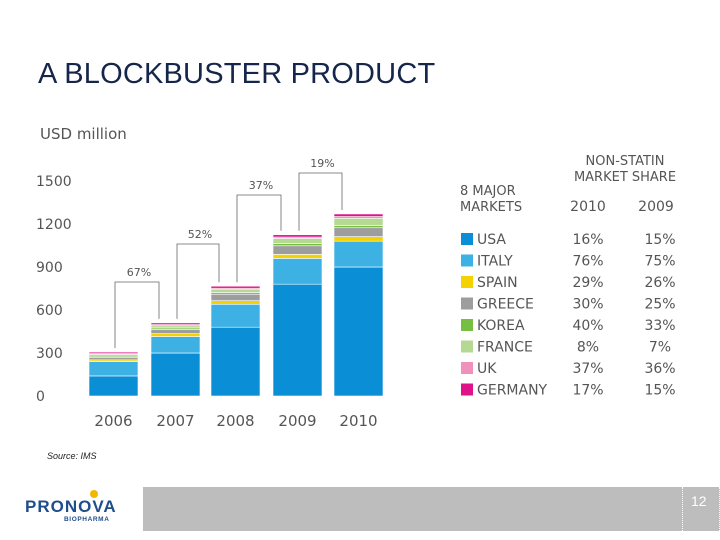 This screenshot has height=540, width=720. Describe the element at coordinates (588, 348) in the screenshot. I see `share-2010-value: 8%` at that location.